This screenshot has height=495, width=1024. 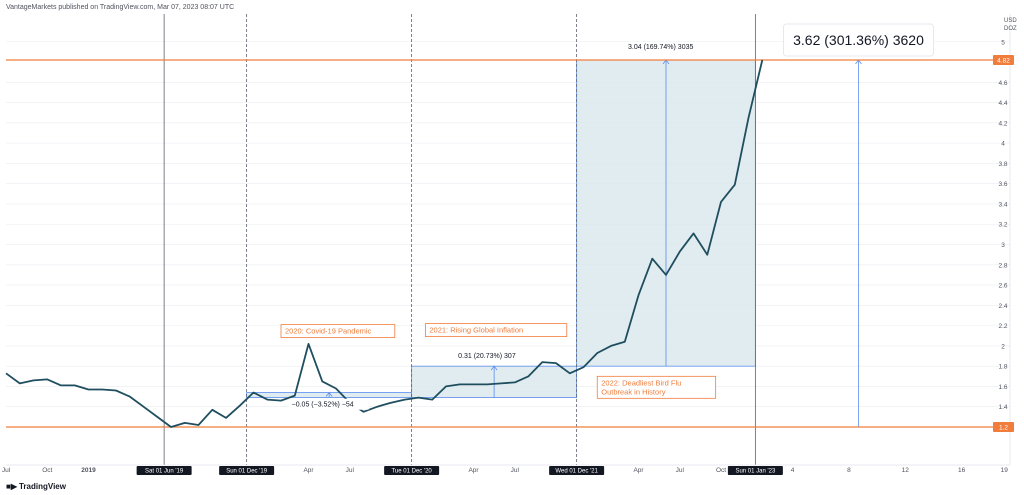 What do you see at coordinates (328, 331) in the screenshot?
I see `annotation-text: 2020: Covid-19 Pandemic` at bounding box center [328, 331].